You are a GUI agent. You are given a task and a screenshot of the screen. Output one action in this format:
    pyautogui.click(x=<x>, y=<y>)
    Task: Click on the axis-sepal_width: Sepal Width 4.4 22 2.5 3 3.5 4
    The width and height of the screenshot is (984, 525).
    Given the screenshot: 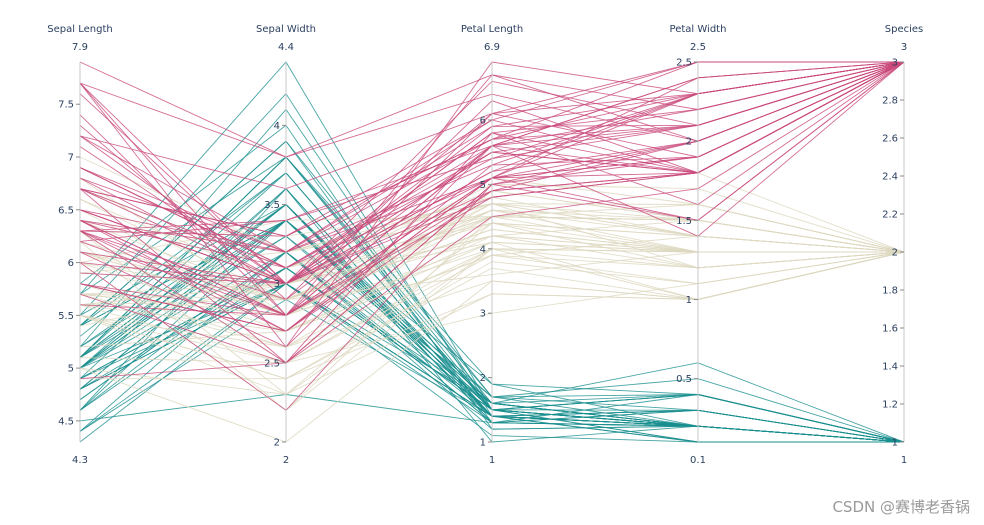 What is the action you would take?
    pyautogui.click(x=286, y=245)
    